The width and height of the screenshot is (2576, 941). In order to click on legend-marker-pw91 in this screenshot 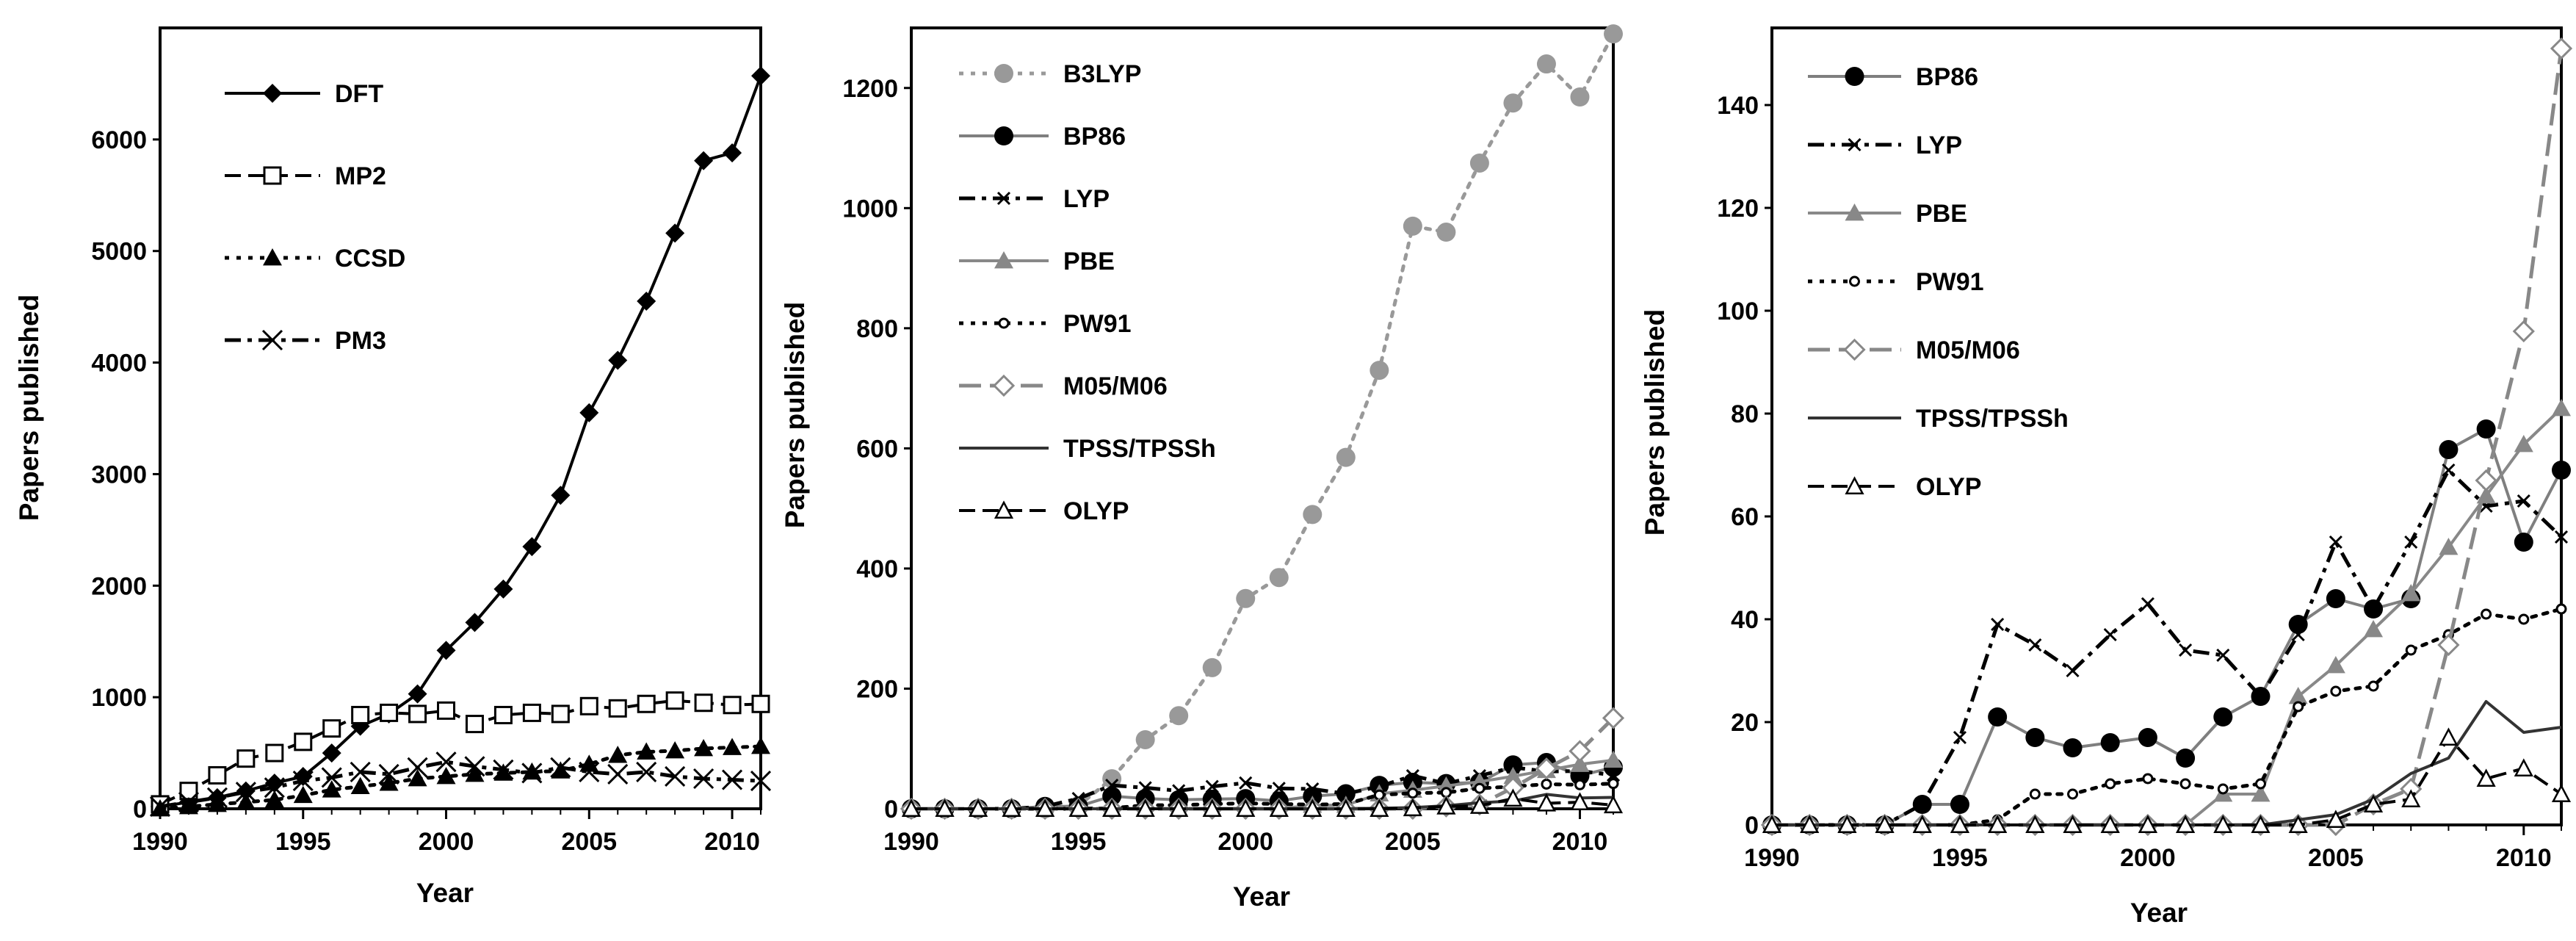, I will do `click(1854, 281)`.